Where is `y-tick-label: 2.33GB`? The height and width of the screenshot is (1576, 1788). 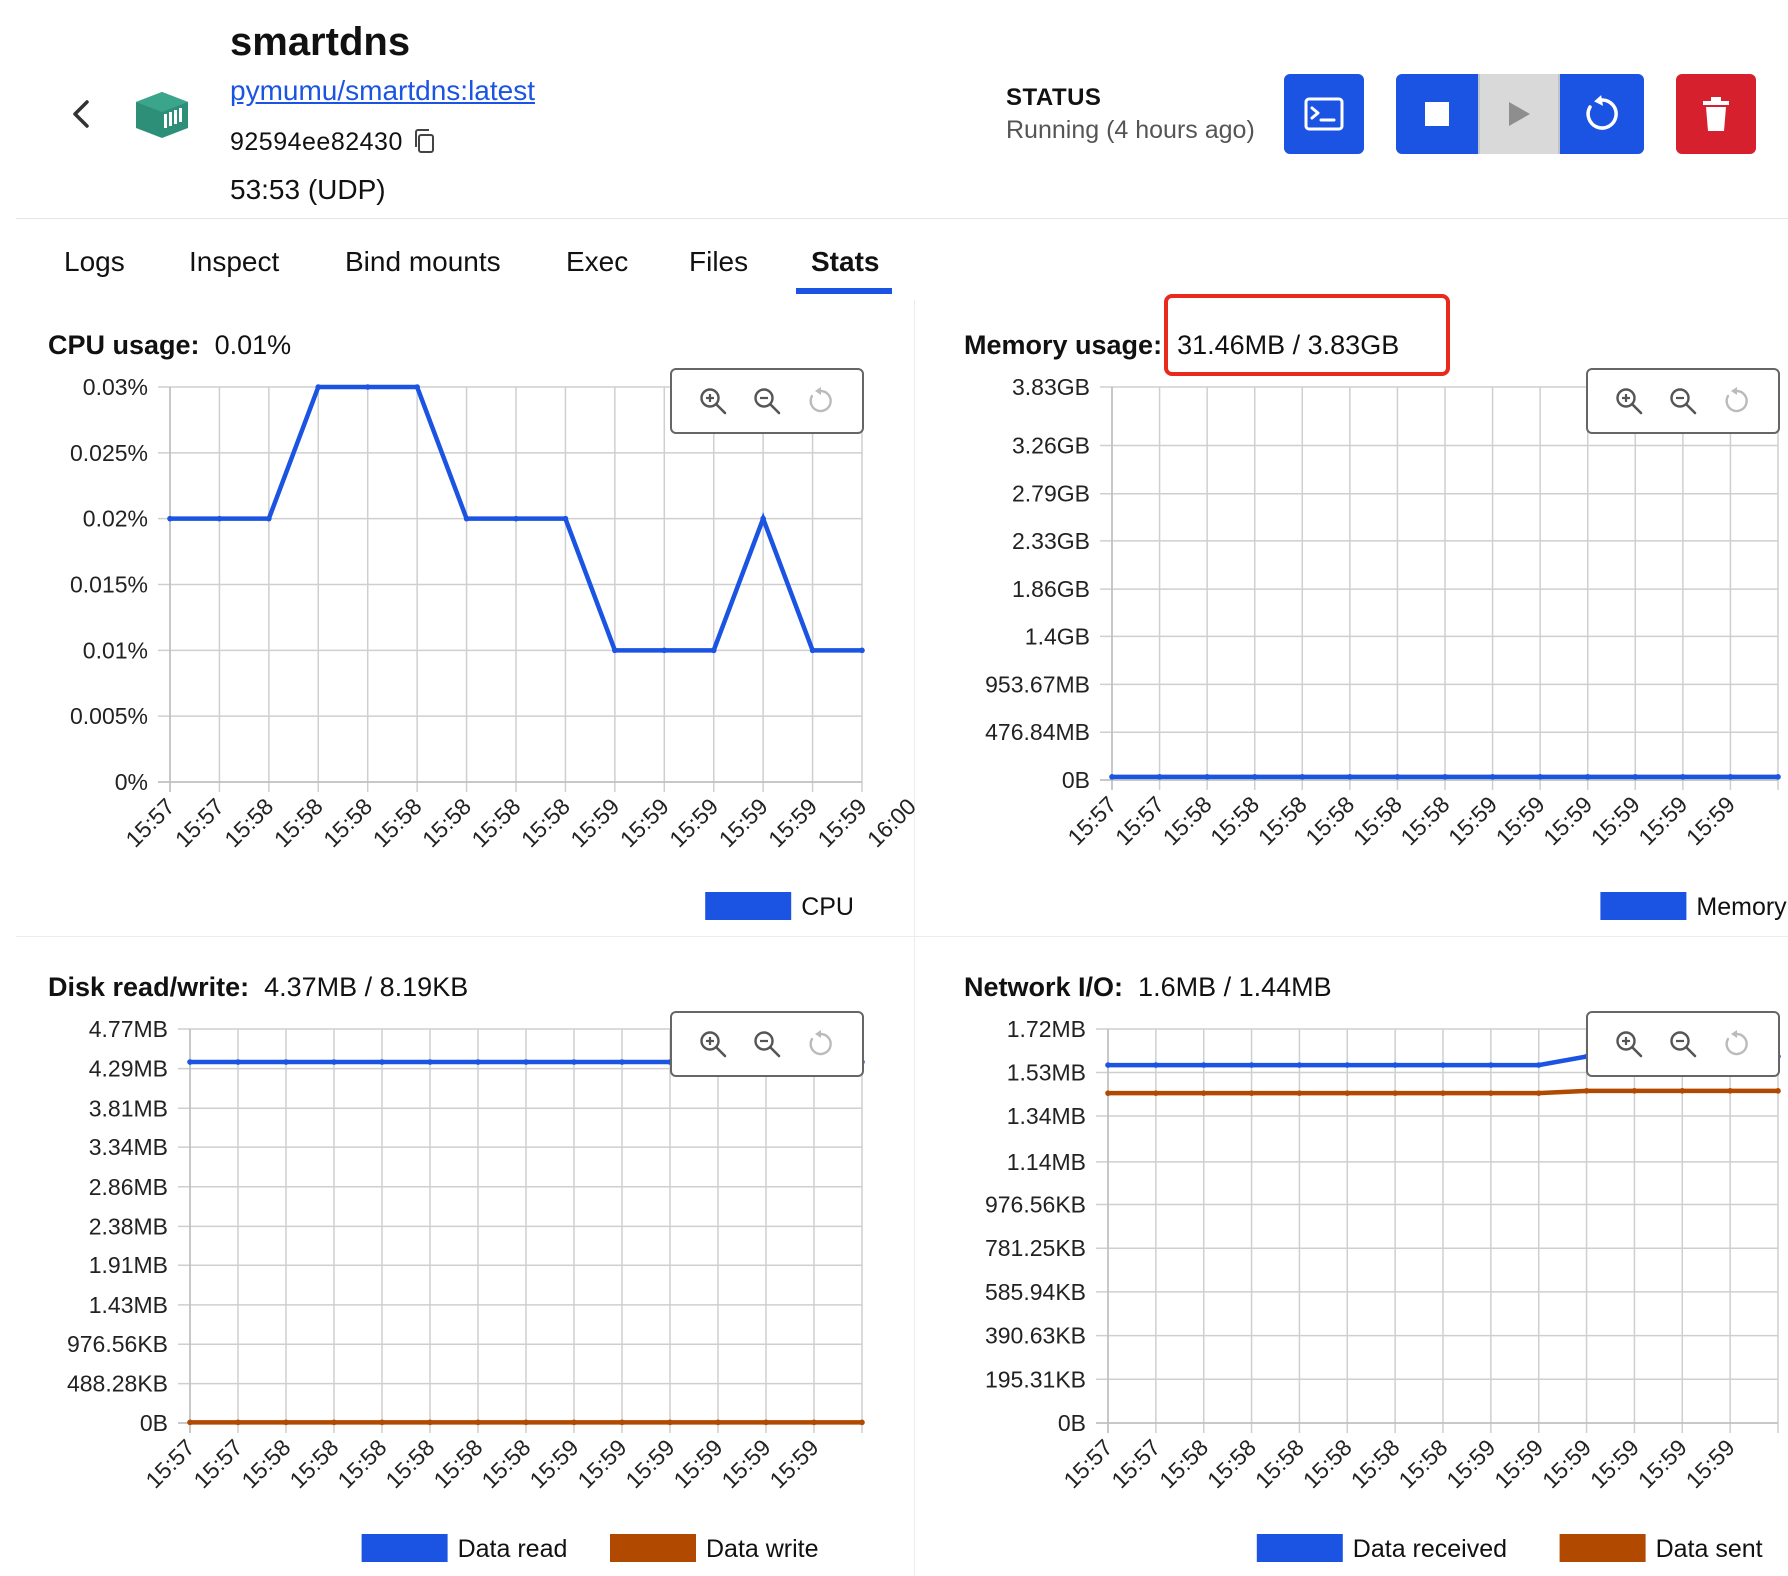
y-tick-label: 2.33GB is located at coordinates (1051, 541).